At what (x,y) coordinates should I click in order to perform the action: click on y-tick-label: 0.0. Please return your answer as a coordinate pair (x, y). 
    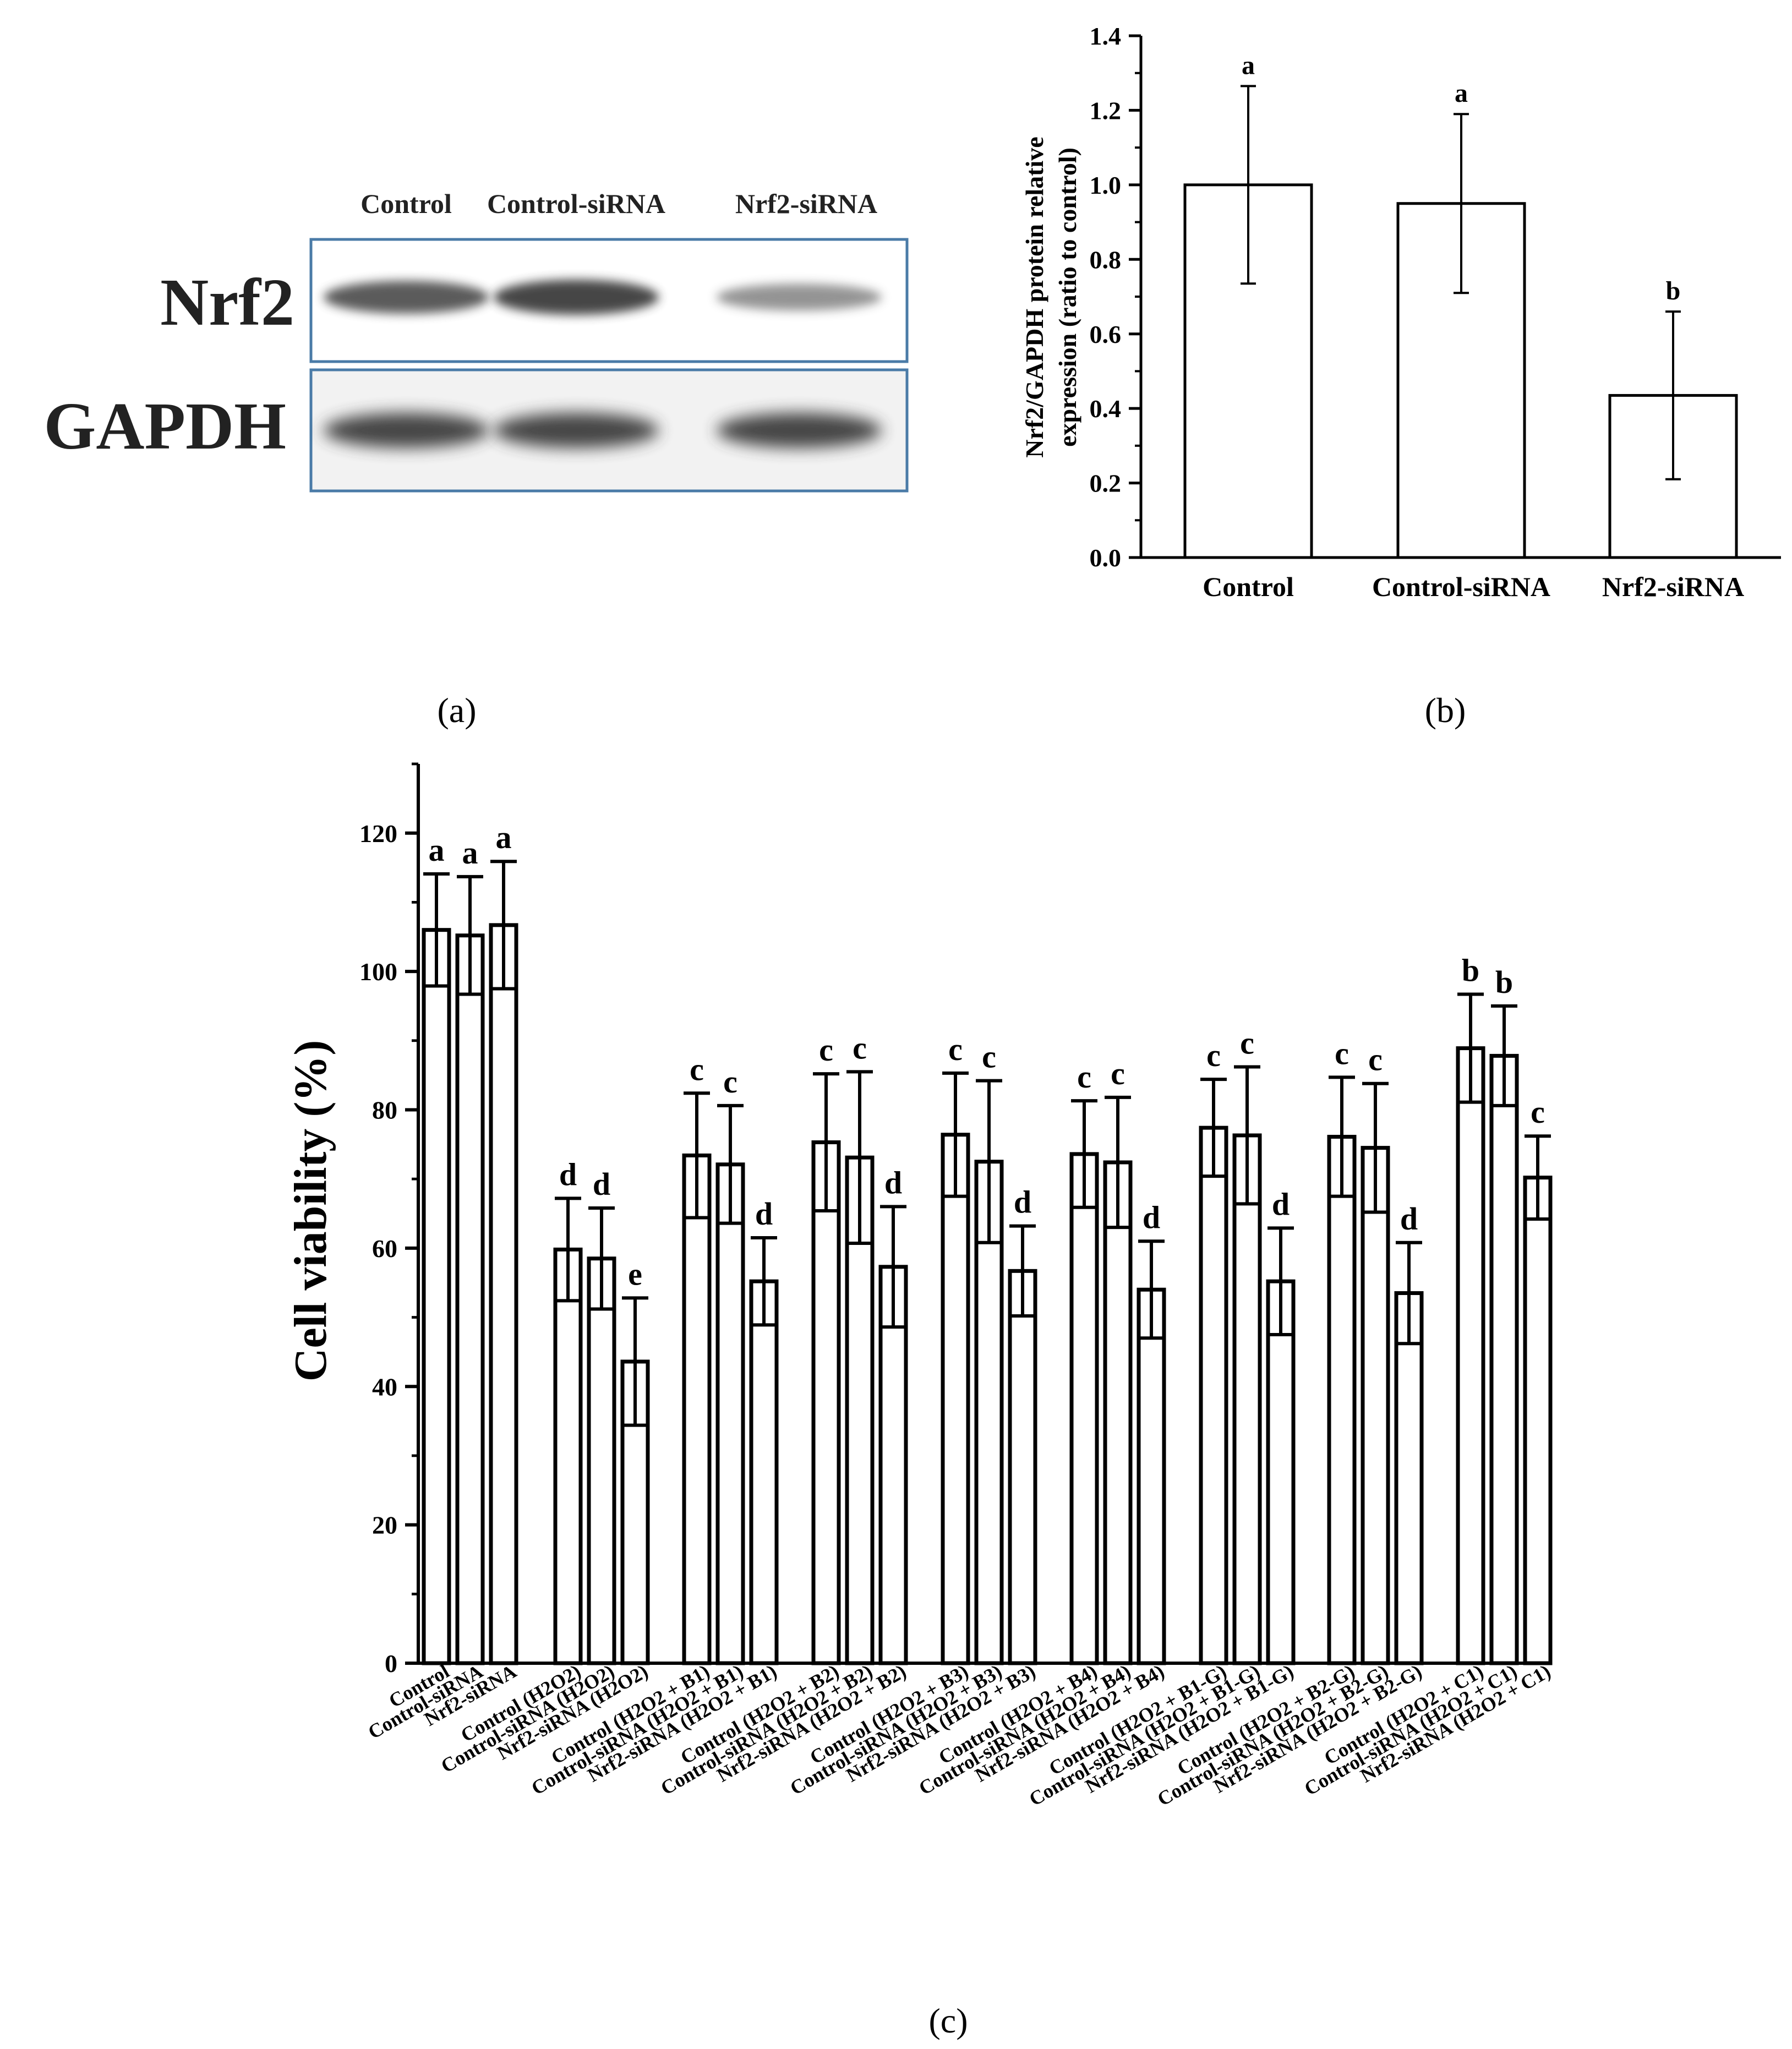
    Looking at the image, I should click on (1106, 558).